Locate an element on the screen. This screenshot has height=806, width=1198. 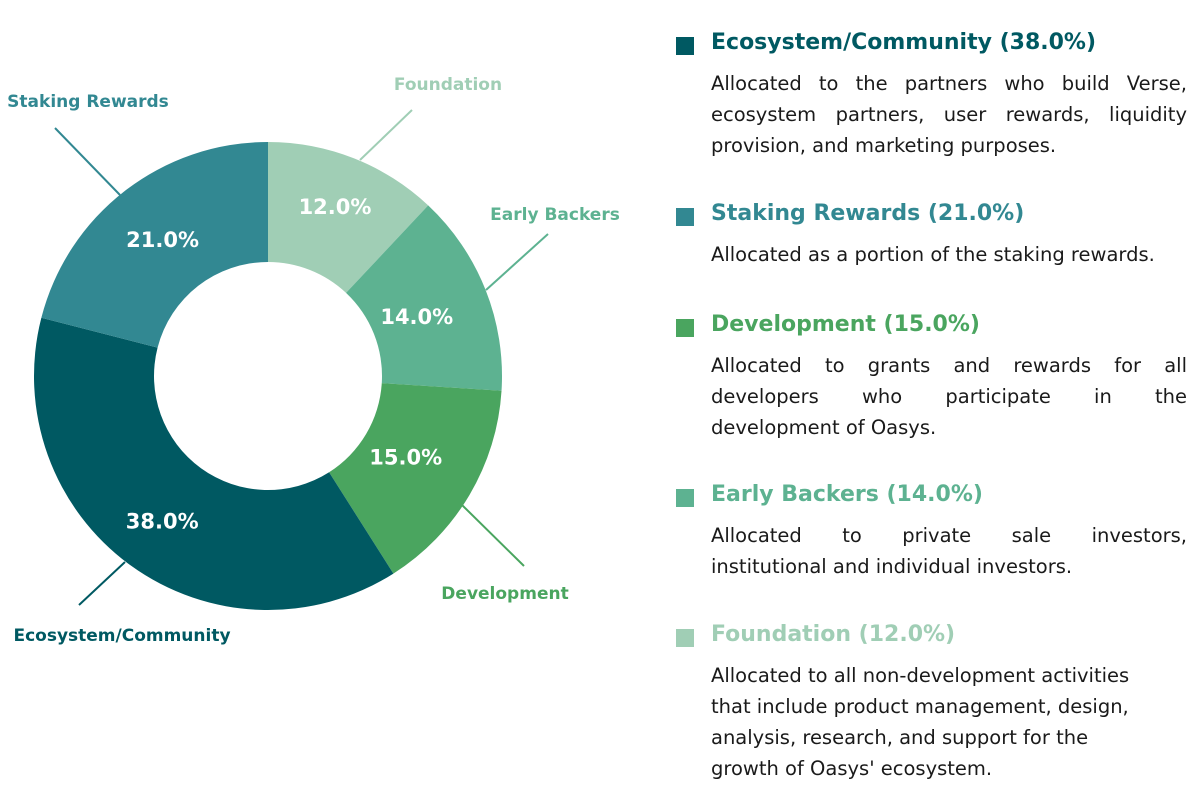
leader-line-early-backers is located at coordinates (517, 262).